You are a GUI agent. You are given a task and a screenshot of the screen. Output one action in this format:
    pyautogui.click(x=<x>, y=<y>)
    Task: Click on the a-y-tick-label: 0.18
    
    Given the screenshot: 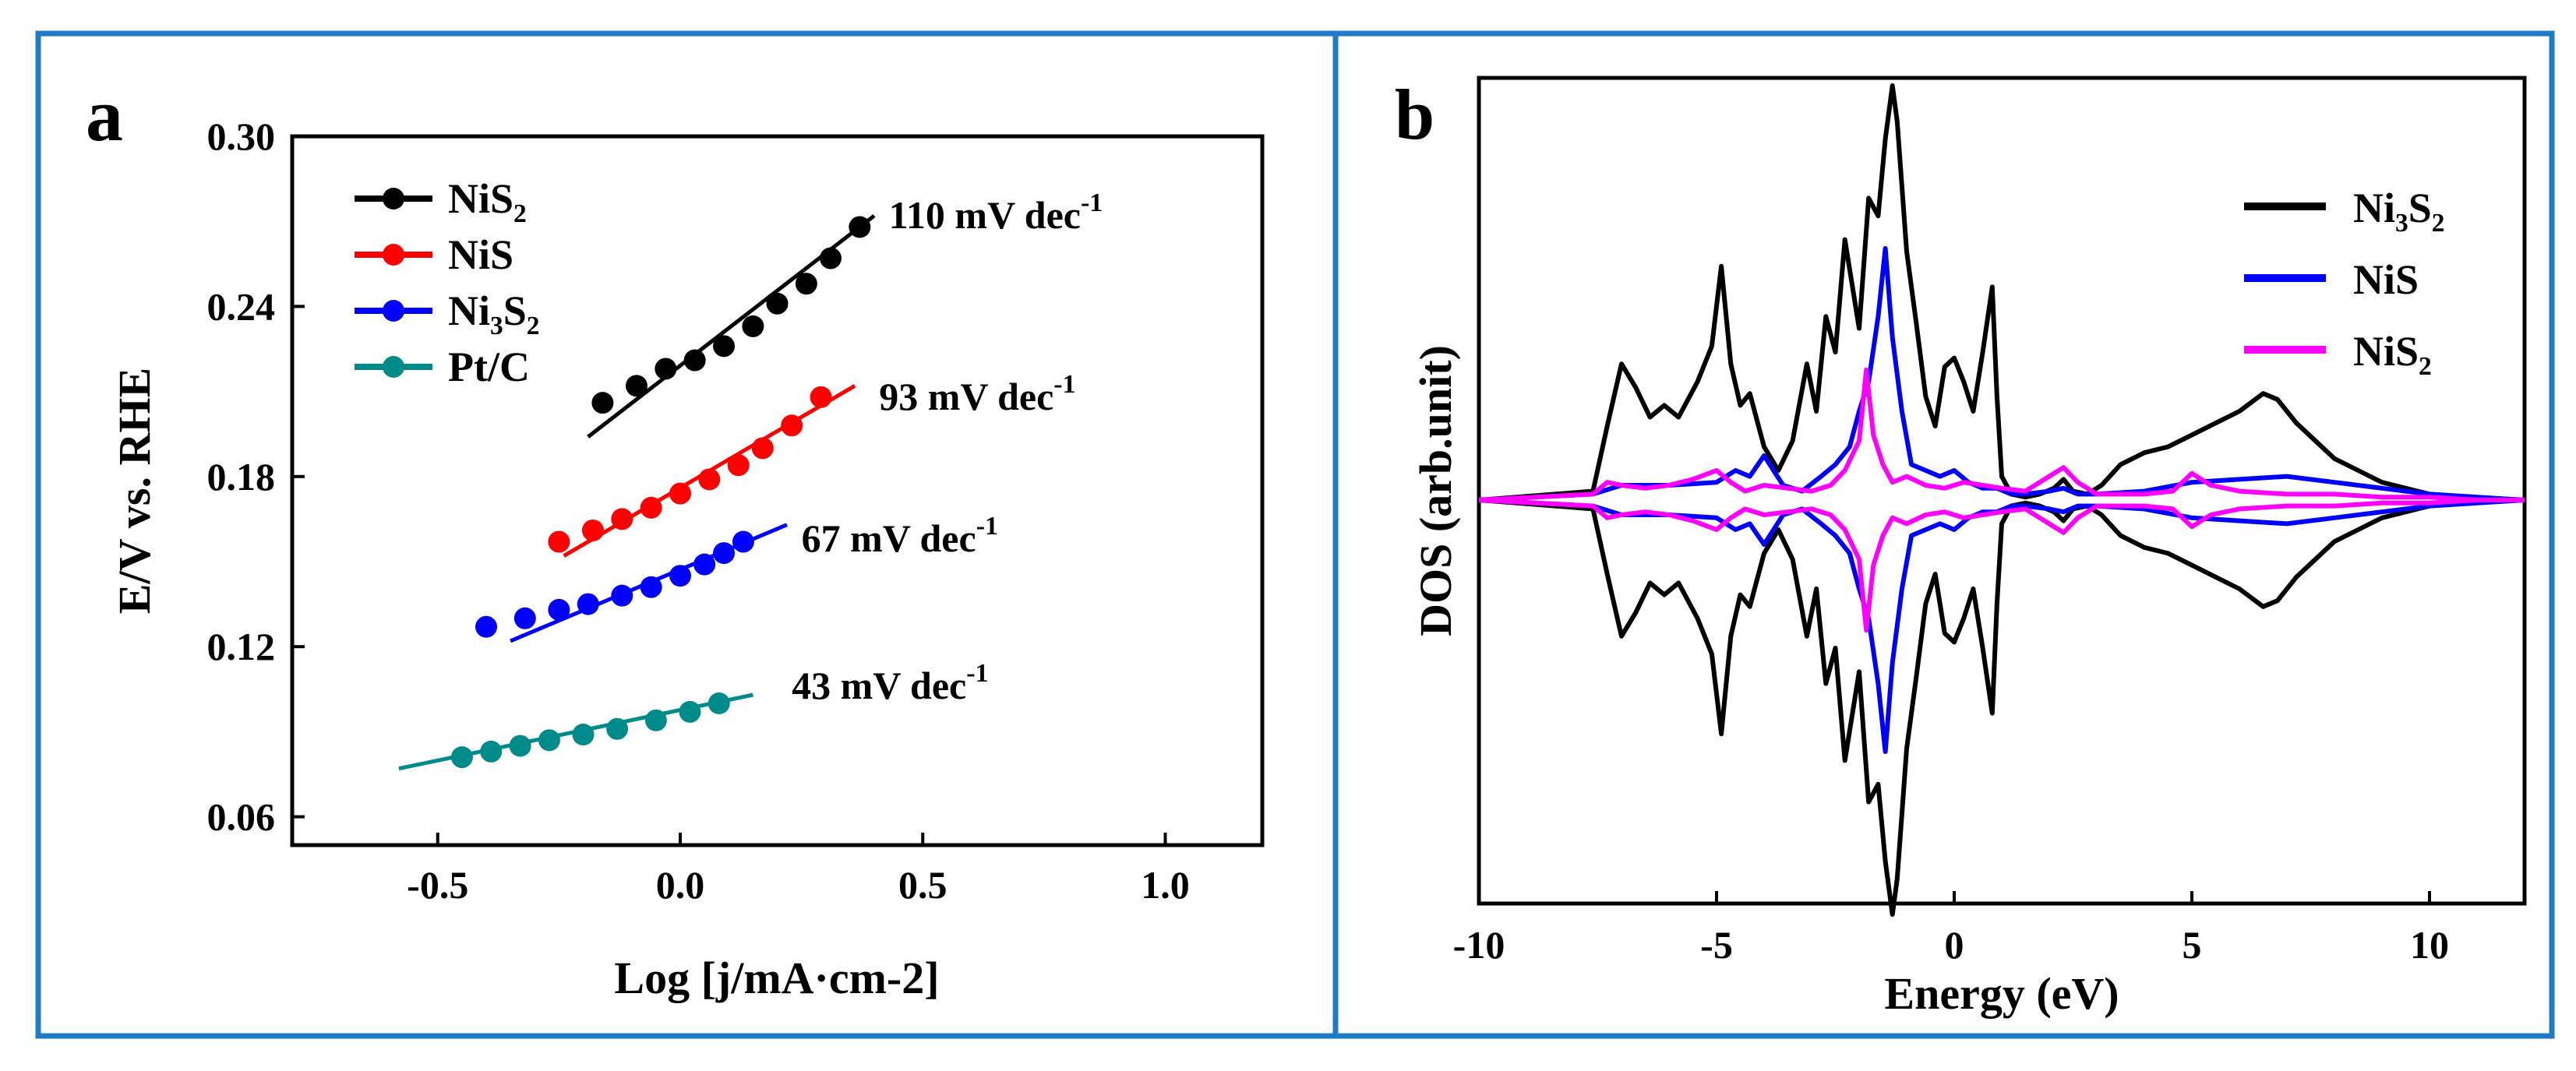 What is the action you would take?
    pyautogui.click(x=241, y=477)
    